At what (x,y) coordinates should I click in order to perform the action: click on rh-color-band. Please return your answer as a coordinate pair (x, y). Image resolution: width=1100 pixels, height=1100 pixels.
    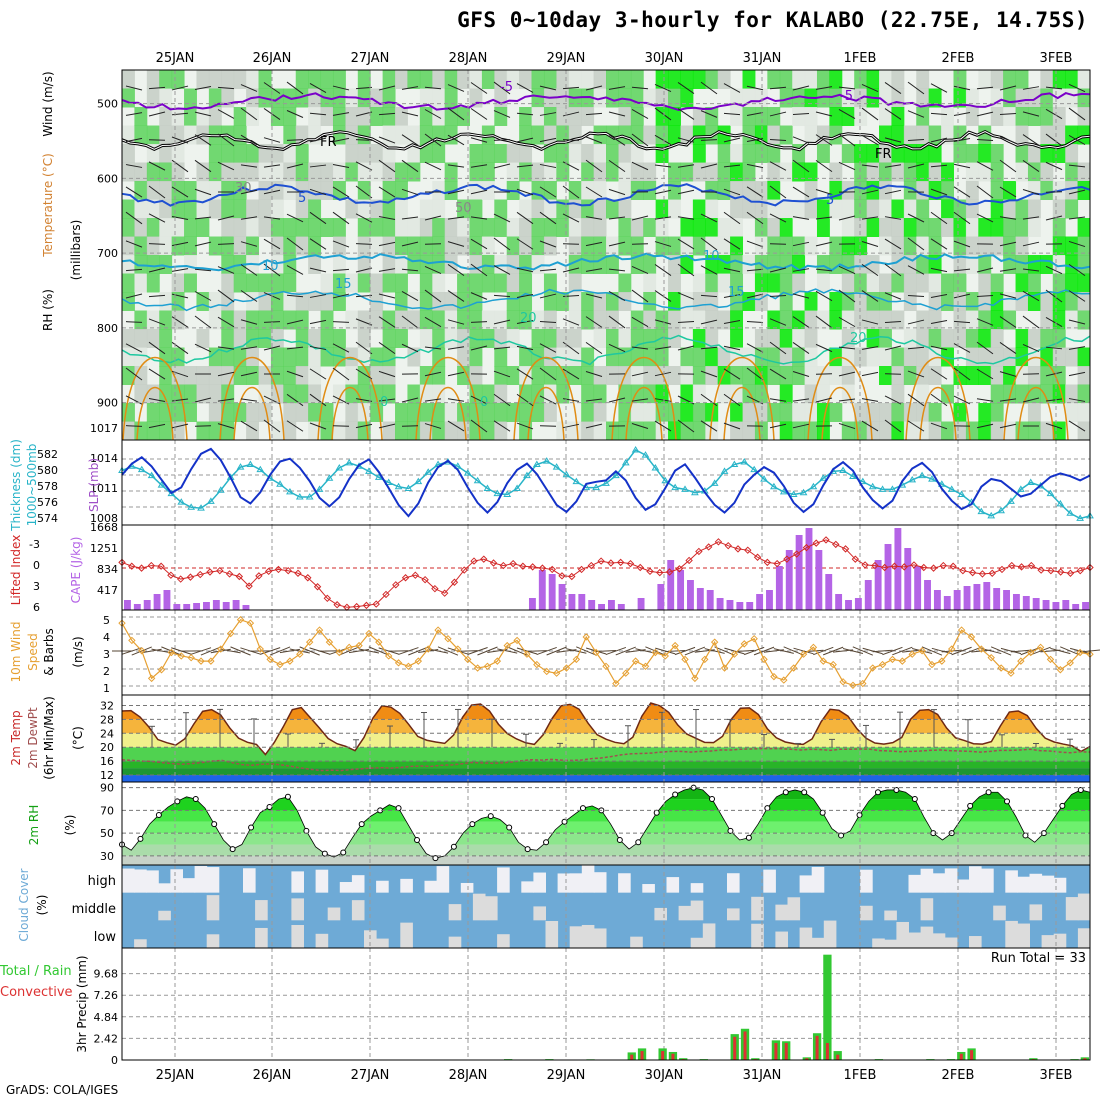
    Looking at the image, I should click on (606, 860).